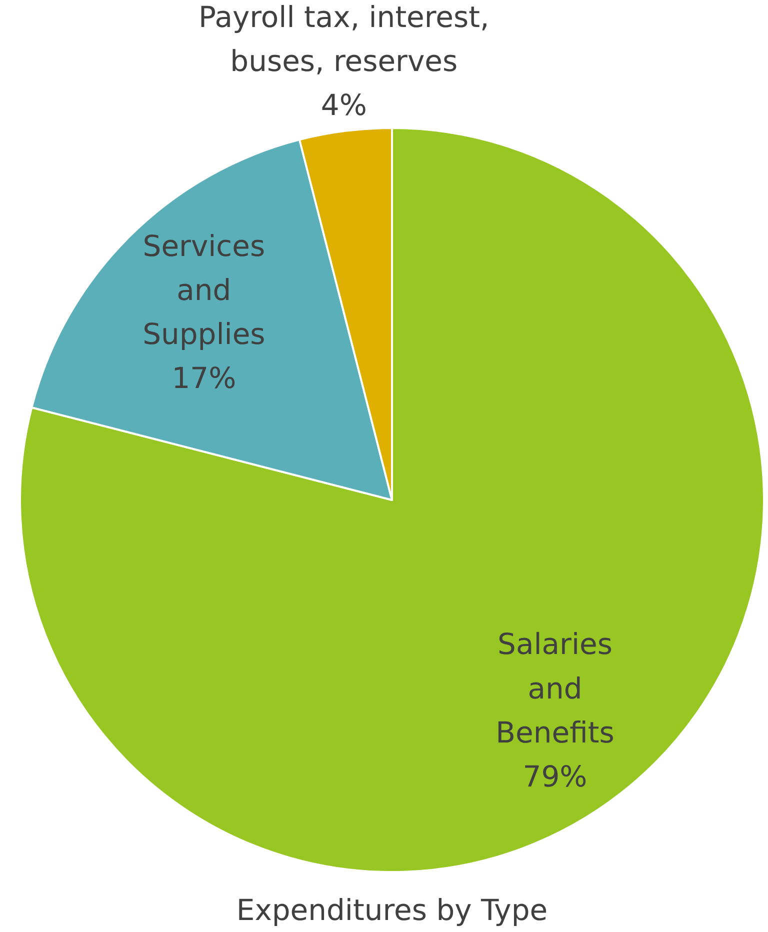 Image resolution: width=768 pixels, height=932 pixels. I want to click on slice-label: Services and Supplies, so click(204, 290).